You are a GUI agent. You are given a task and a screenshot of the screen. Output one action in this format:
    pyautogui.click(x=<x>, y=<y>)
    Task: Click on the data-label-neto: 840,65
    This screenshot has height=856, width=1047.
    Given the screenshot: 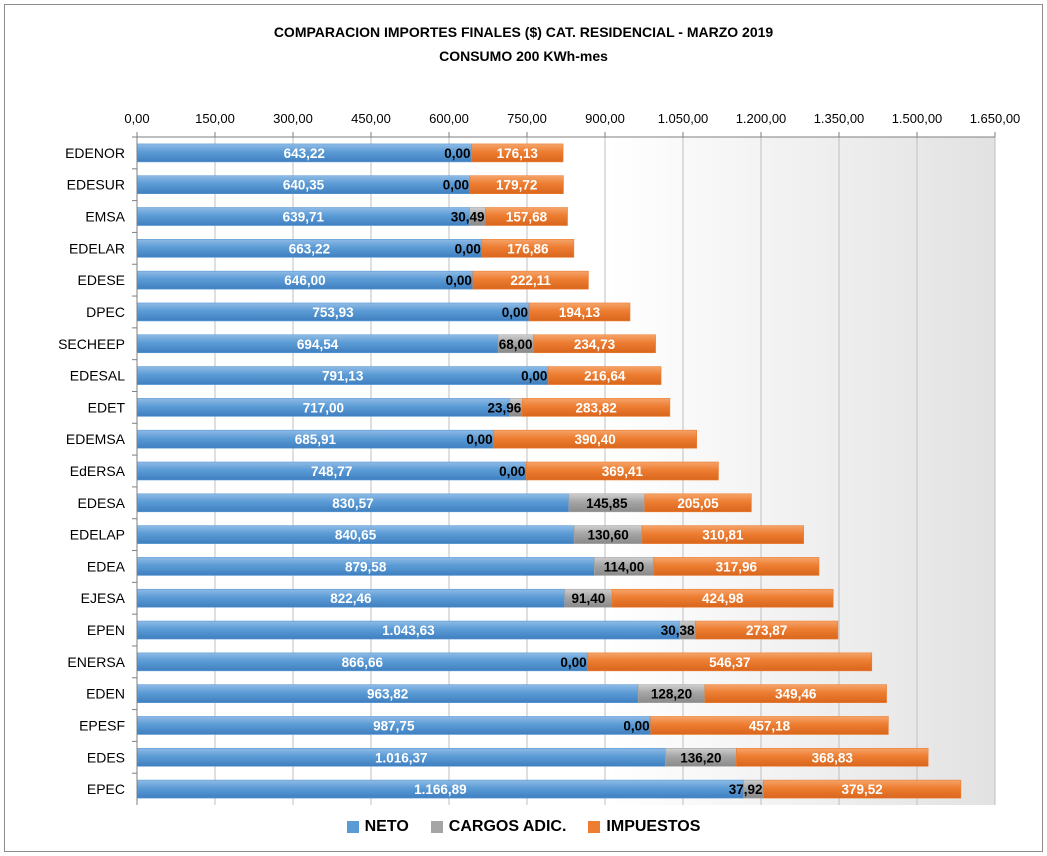 What is the action you would take?
    pyautogui.click(x=356, y=535)
    